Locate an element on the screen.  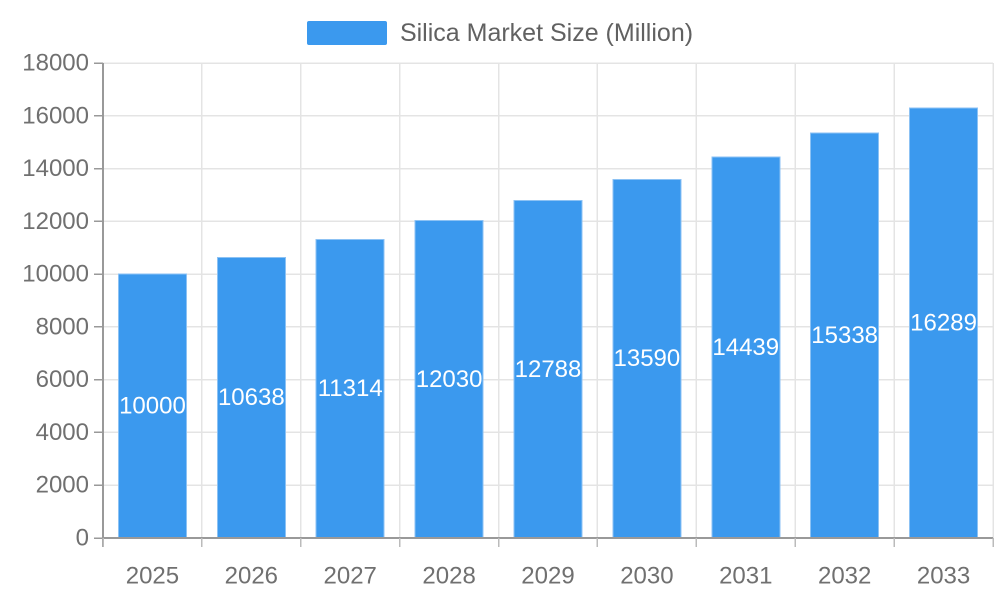
x-axis-label: 2025 is located at coordinates (152, 576).